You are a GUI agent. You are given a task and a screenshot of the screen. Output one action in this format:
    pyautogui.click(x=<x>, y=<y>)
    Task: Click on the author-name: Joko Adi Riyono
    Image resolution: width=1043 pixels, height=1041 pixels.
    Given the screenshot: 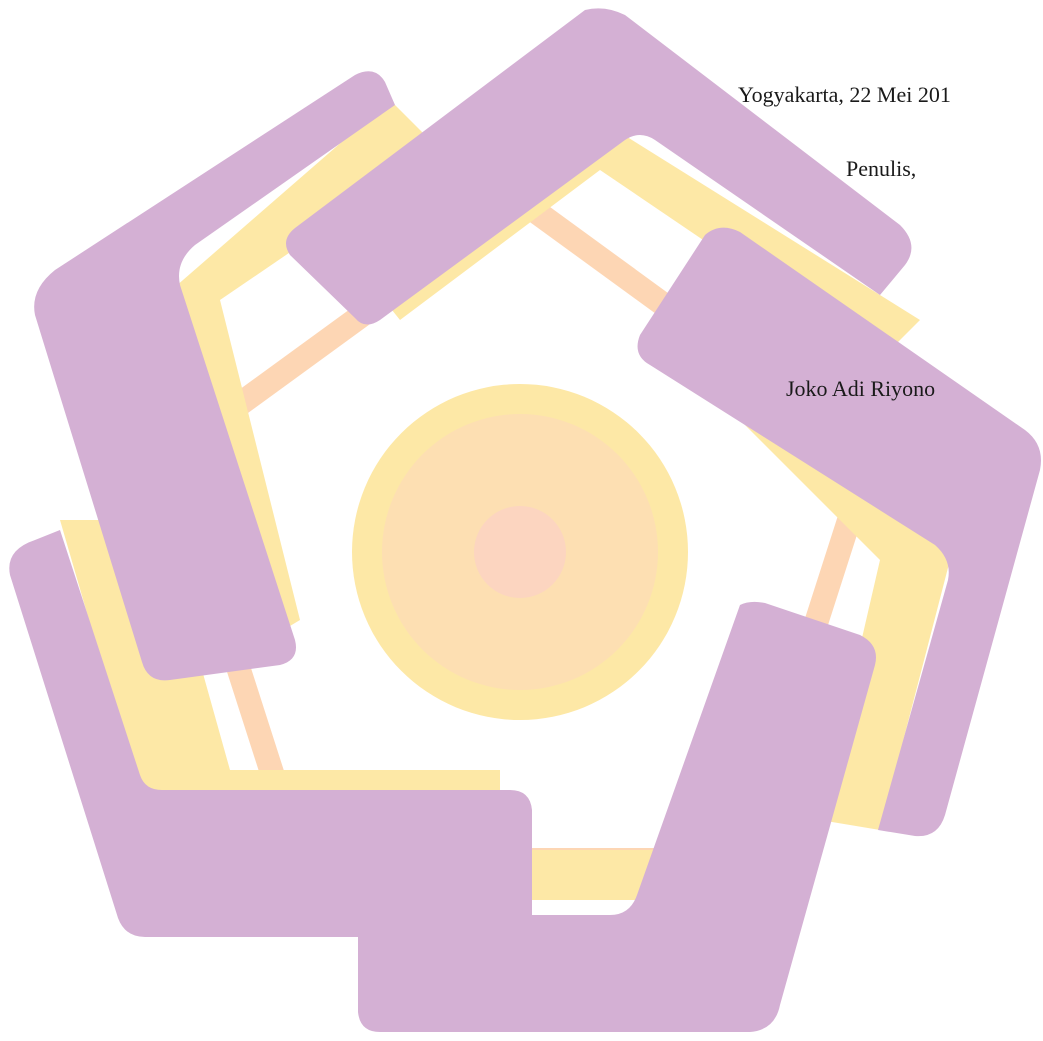 What is the action you would take?
    pyautogui.click(x=861, y=388)
    